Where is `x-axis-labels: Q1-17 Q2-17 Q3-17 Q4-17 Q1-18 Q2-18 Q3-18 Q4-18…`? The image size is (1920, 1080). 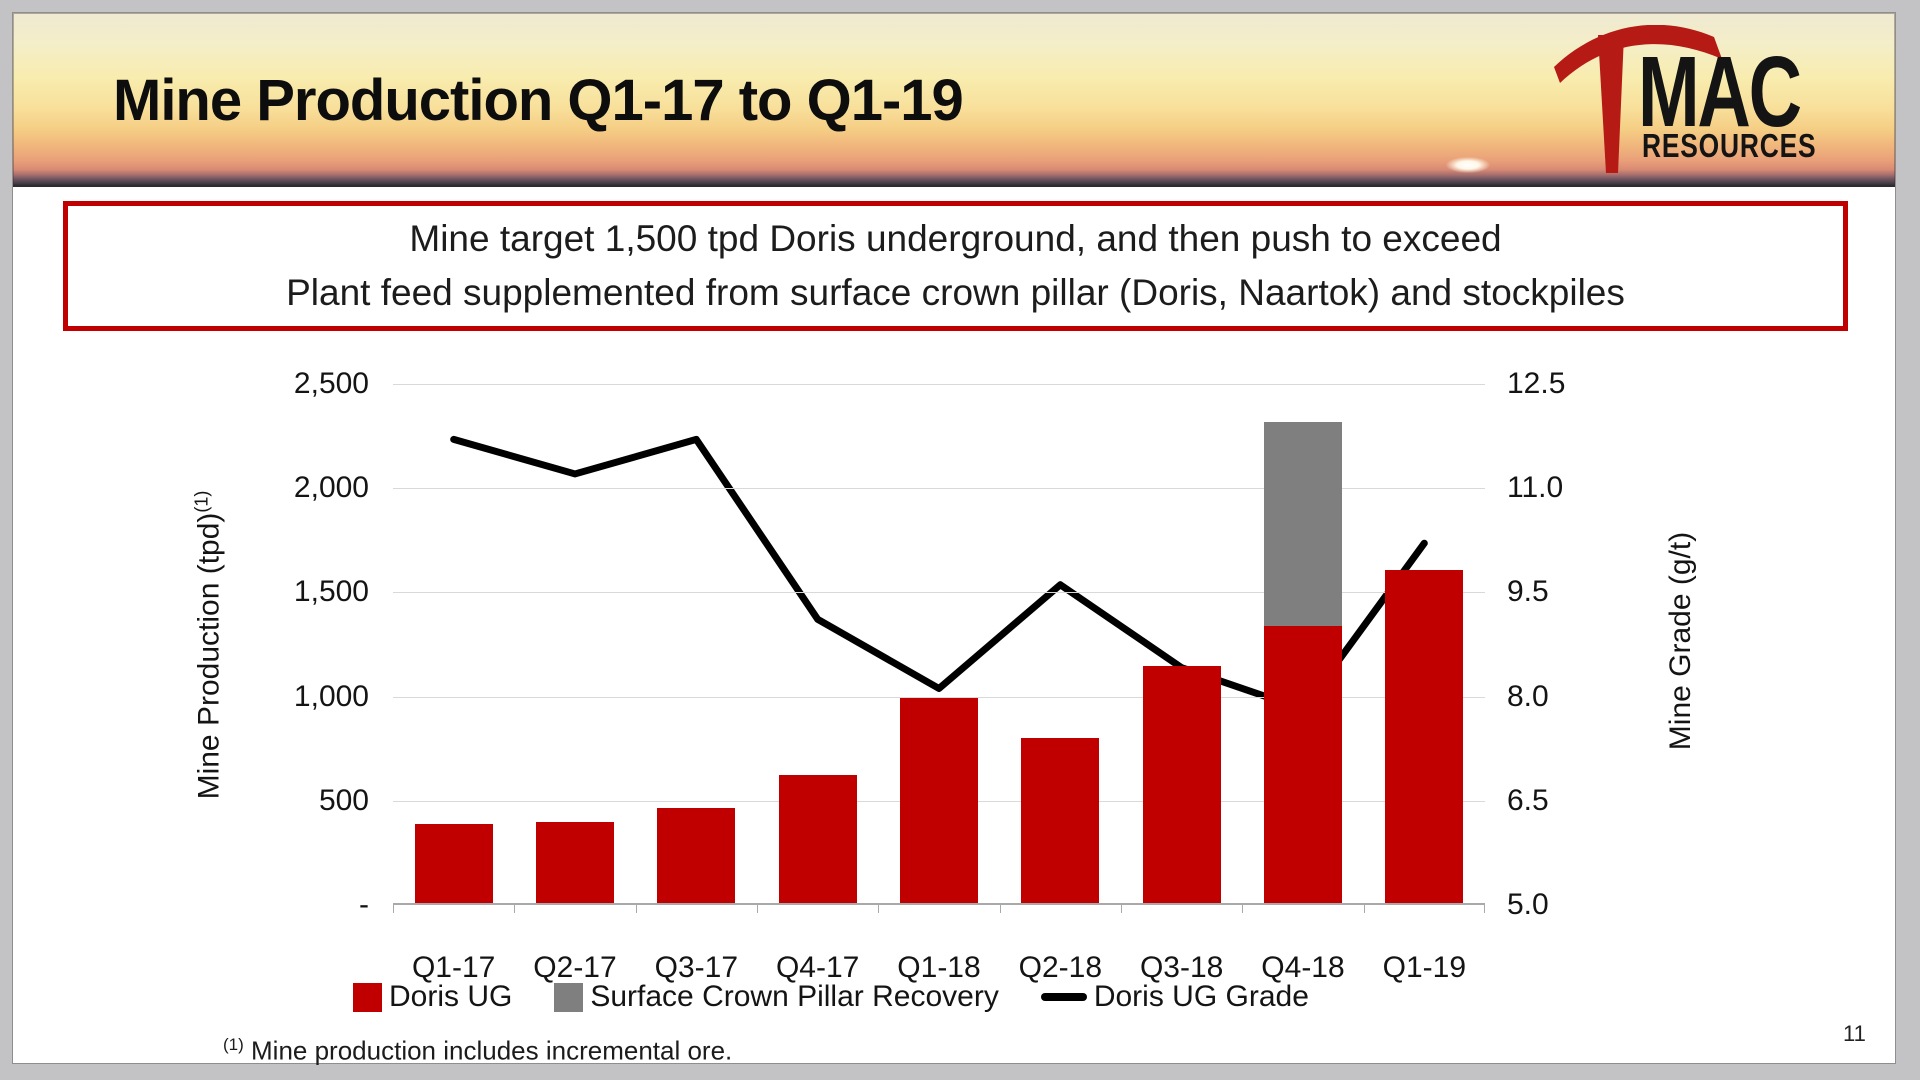
x-axis-labels: Q1-17 Q2-17 Q3-17 Q4-17 Q1-18 Q2-18 Q3-18 Q4-18… is located at coordinates (939, 970).